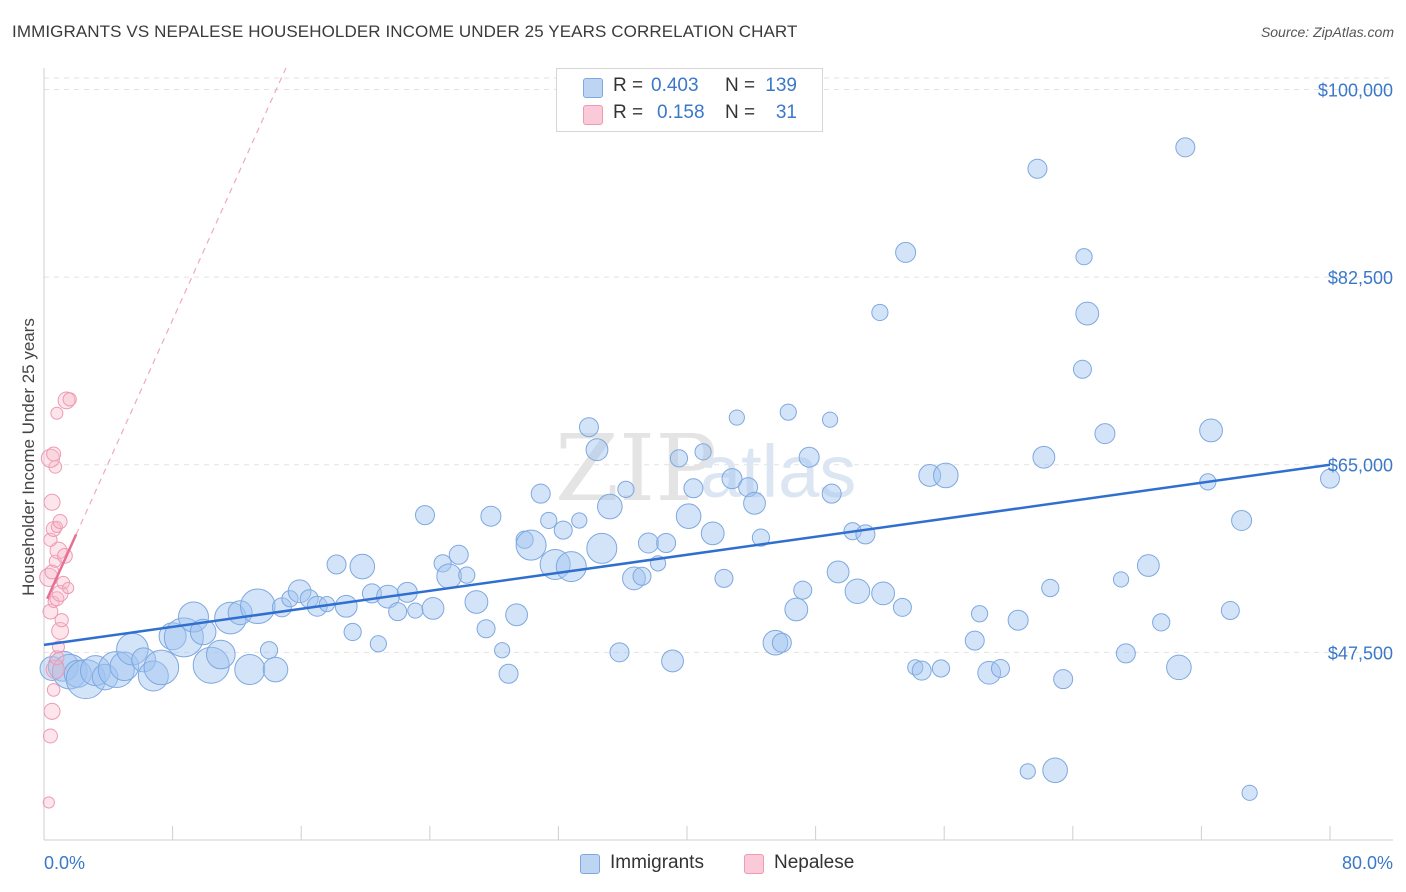 This screenshot has height=892, width=1406. I want to click on n-label: N =, so click(740, 85).